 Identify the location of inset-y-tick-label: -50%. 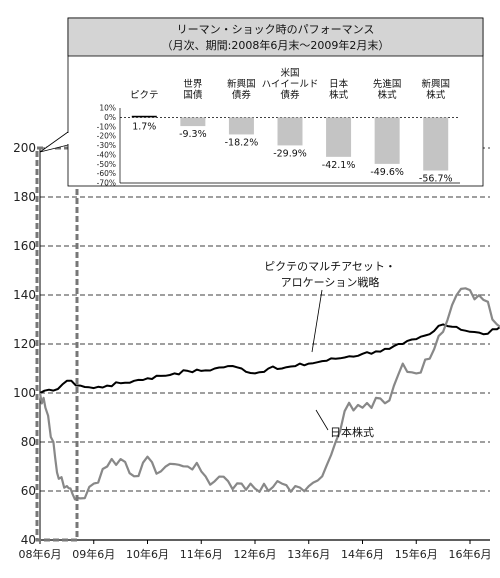
(106, 164).